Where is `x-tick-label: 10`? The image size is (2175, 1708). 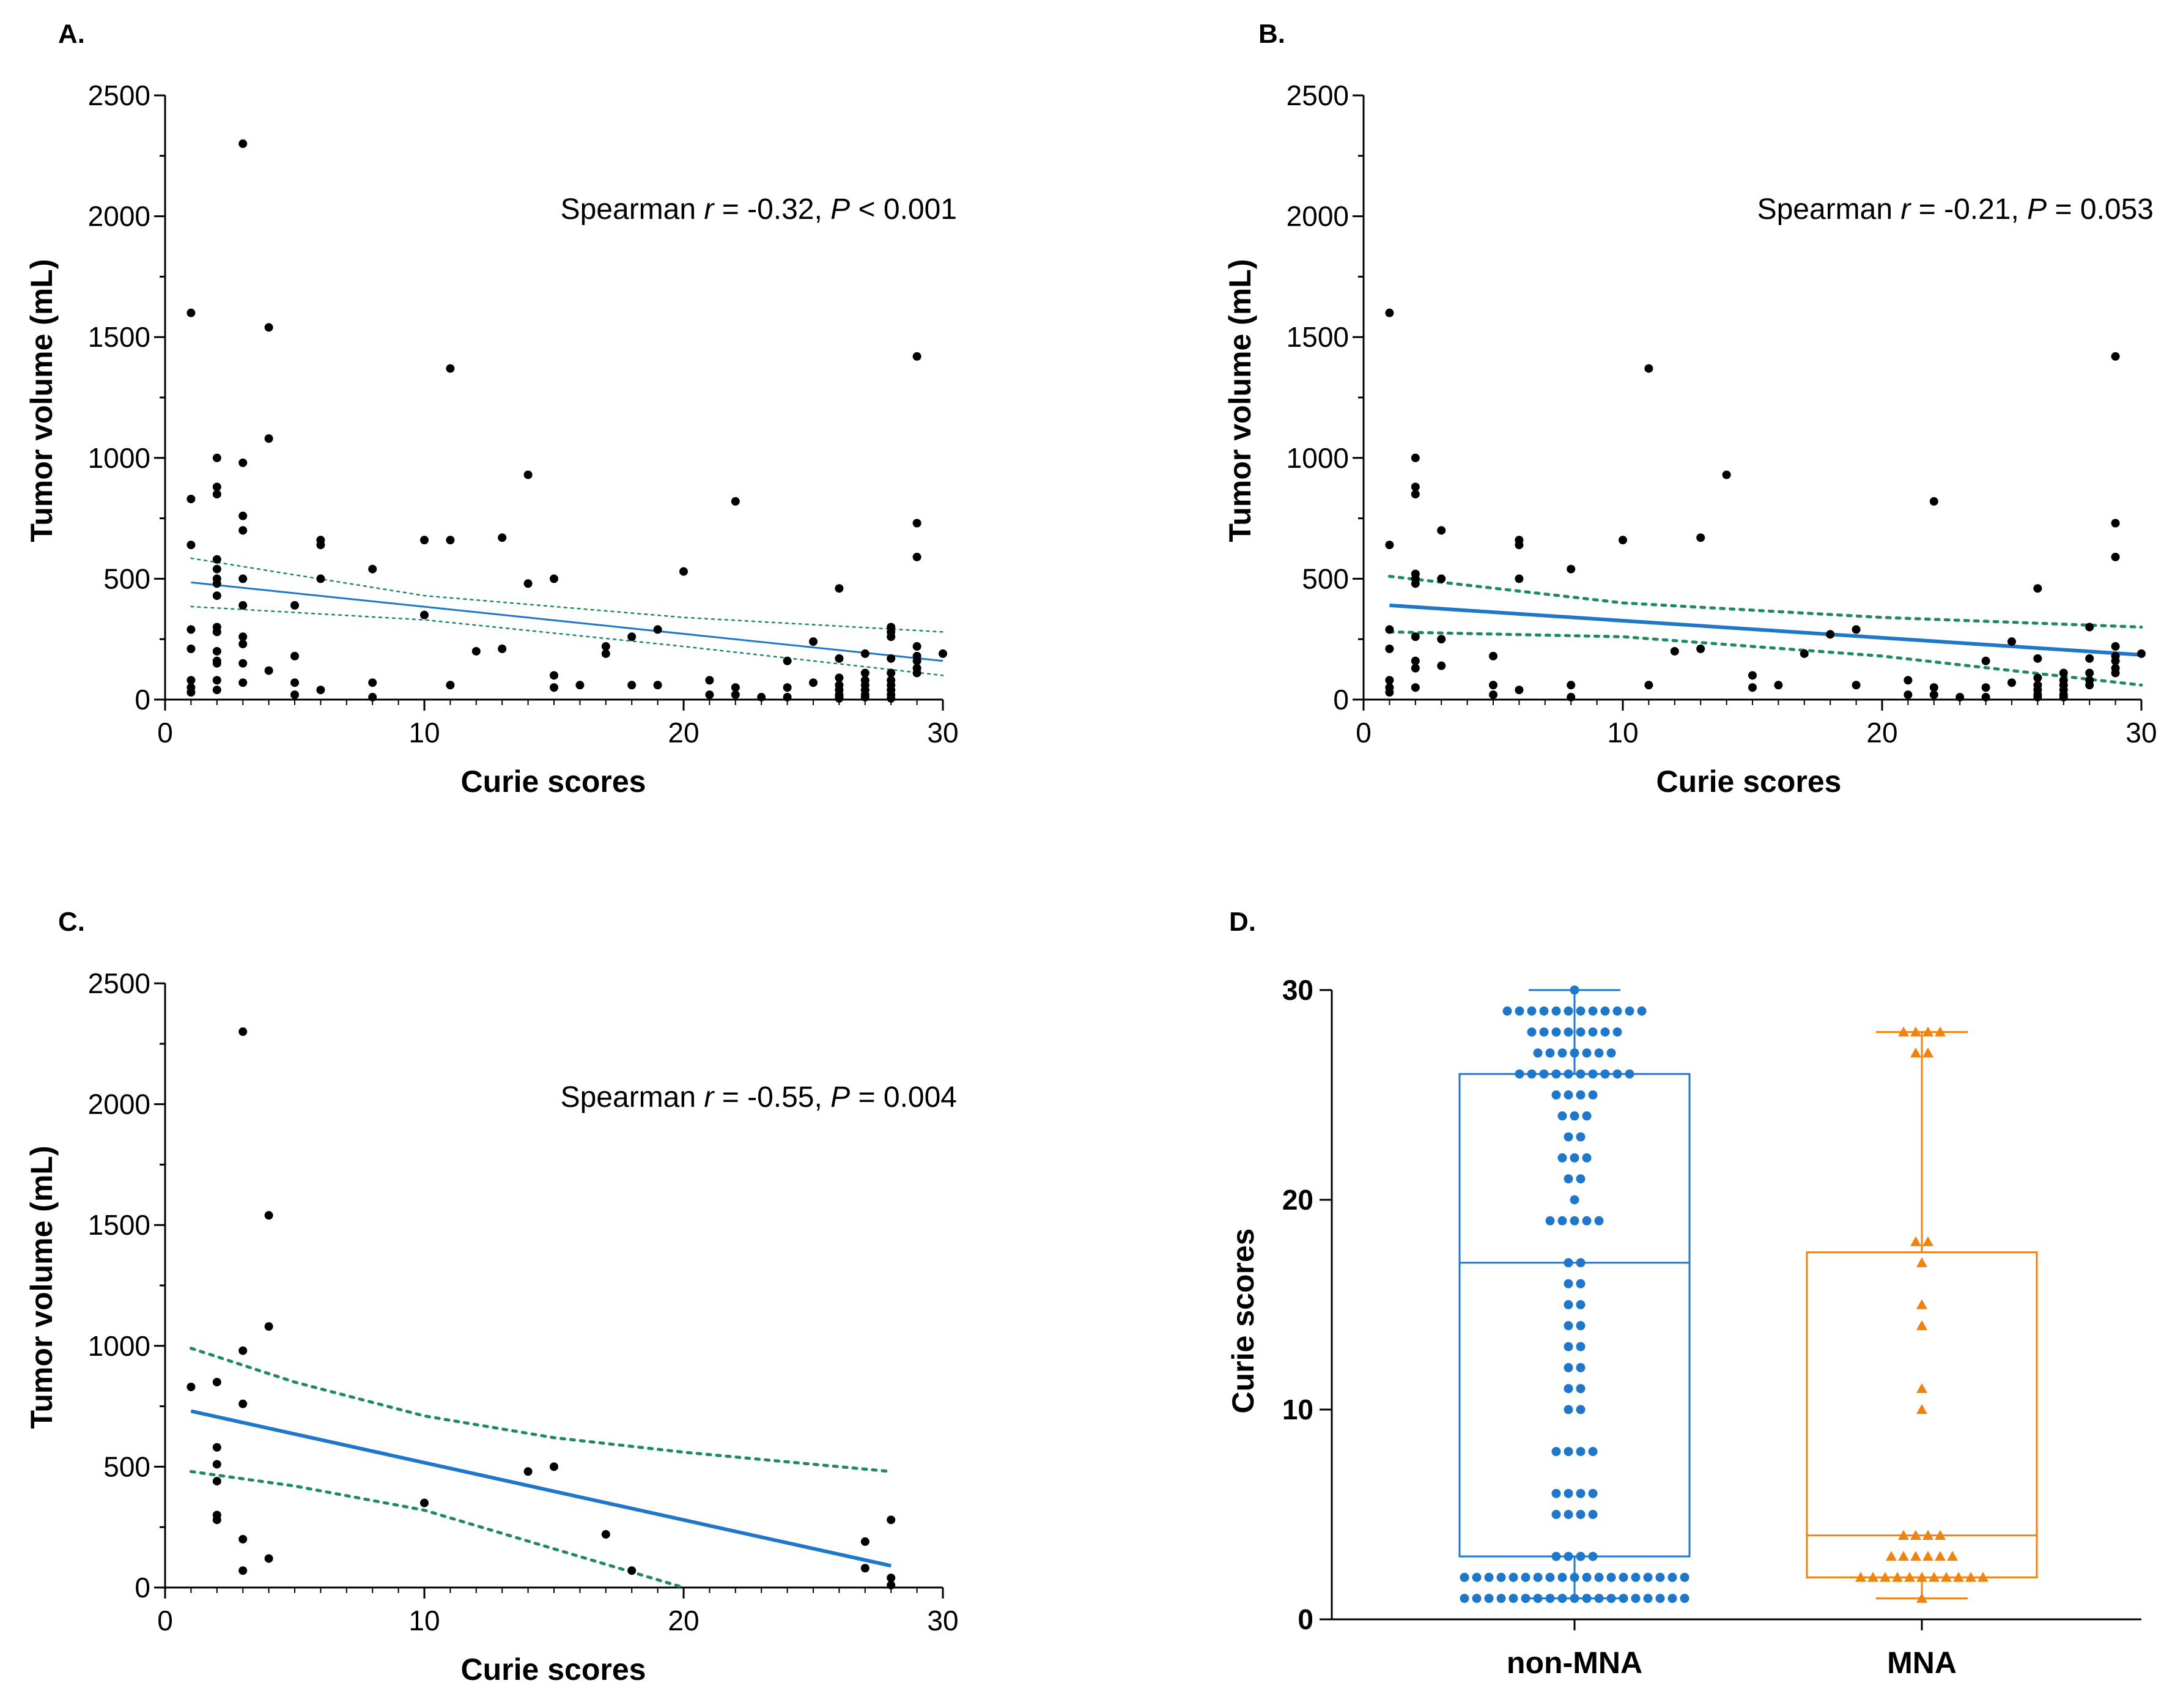
x-tick-label: 10 is located at coordinates (424, 1620).